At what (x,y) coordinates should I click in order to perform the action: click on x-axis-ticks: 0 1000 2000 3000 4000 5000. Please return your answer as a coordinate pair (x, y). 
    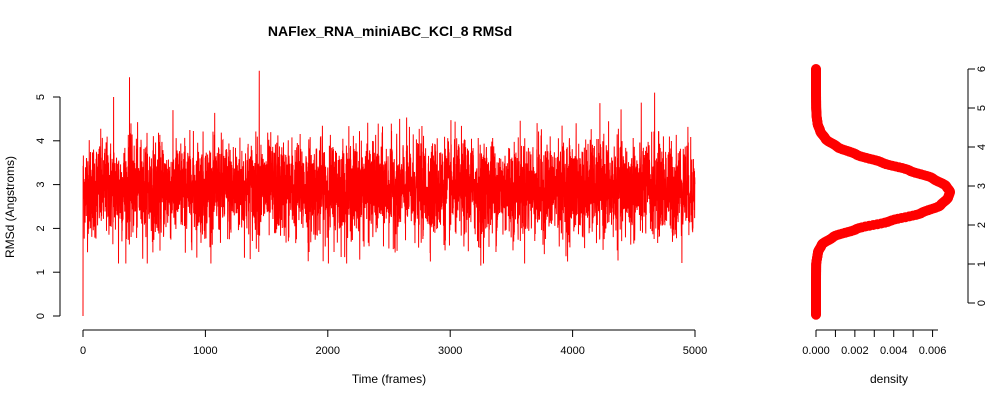
    Looking at the image, I should click on (393, 343).